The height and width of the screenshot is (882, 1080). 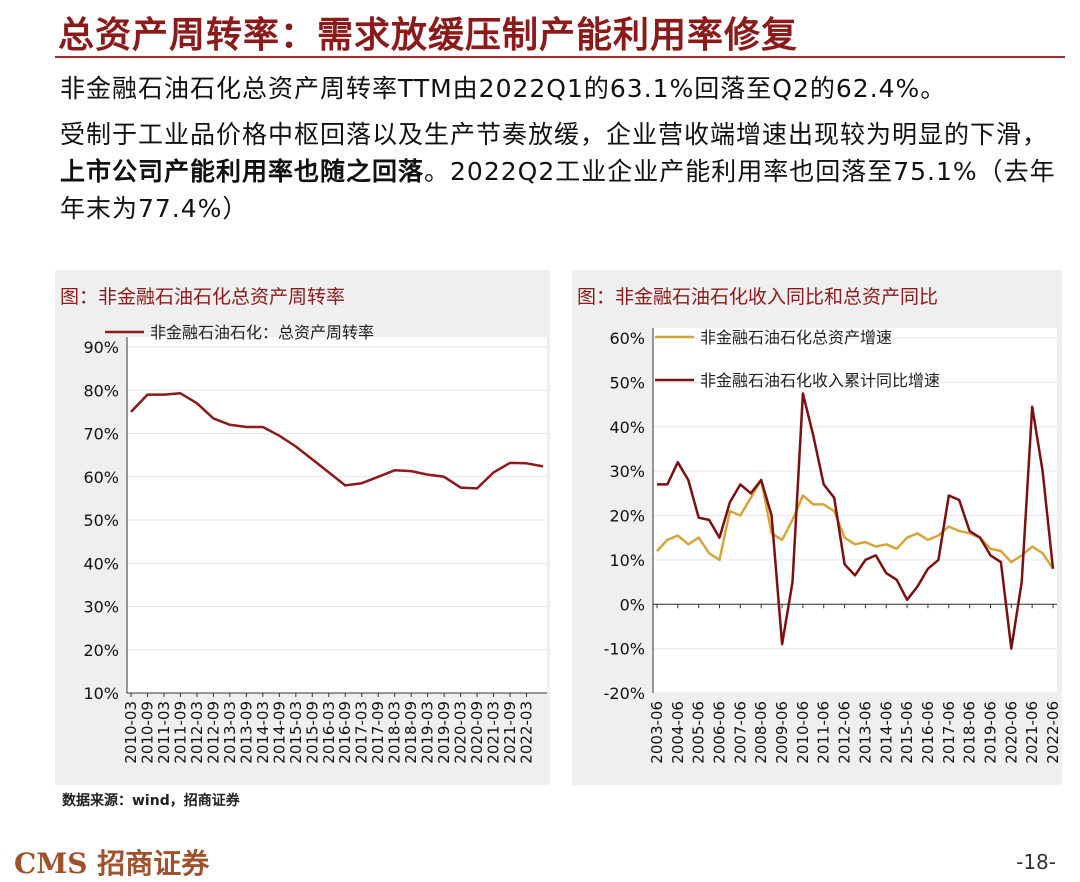 What do you see at coordinates (845, 732) in the screenshot?
I see `x-tick-label: 2012-06` at bounding box center [845, 732].